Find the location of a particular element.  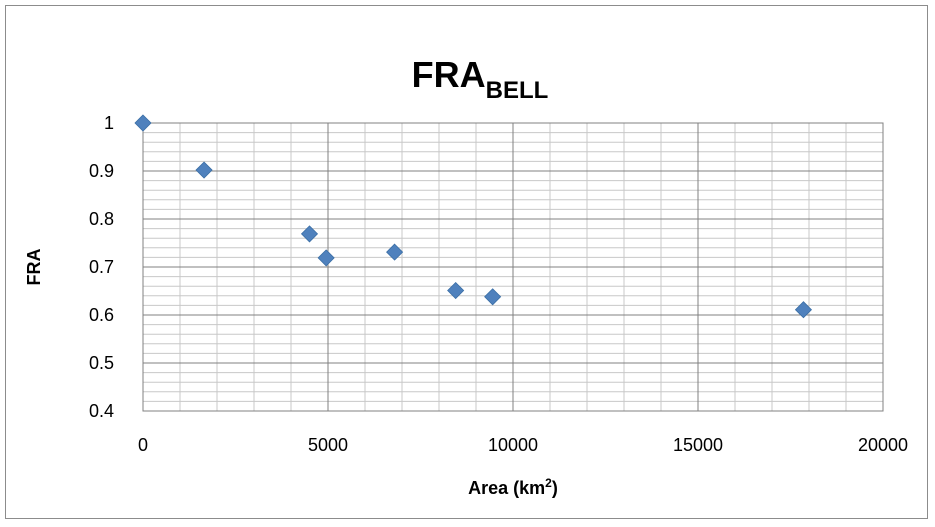

y-axis-title: FRA is located at coordinates (34, 267).